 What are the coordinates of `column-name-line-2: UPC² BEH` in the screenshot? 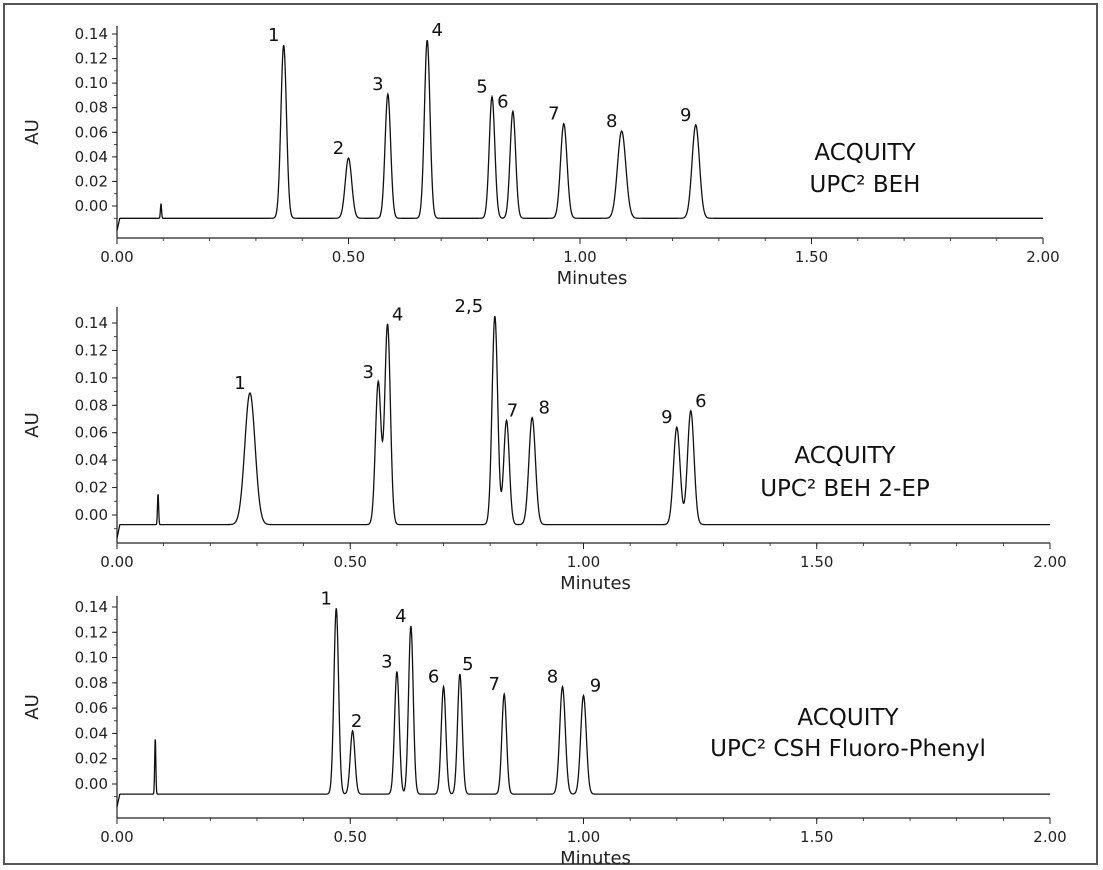 It's located at (865, 185).